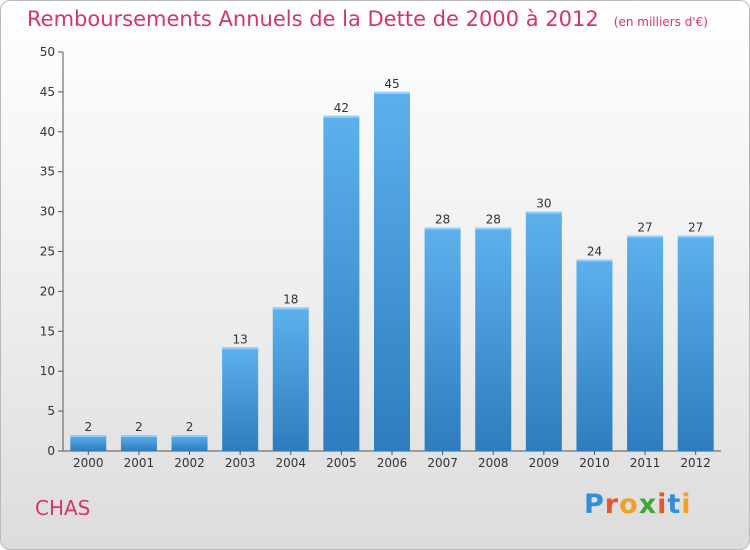  Describe the element at coordinates (341, 108) in the screenshot. I see `bar-value-label: 42` at that location.